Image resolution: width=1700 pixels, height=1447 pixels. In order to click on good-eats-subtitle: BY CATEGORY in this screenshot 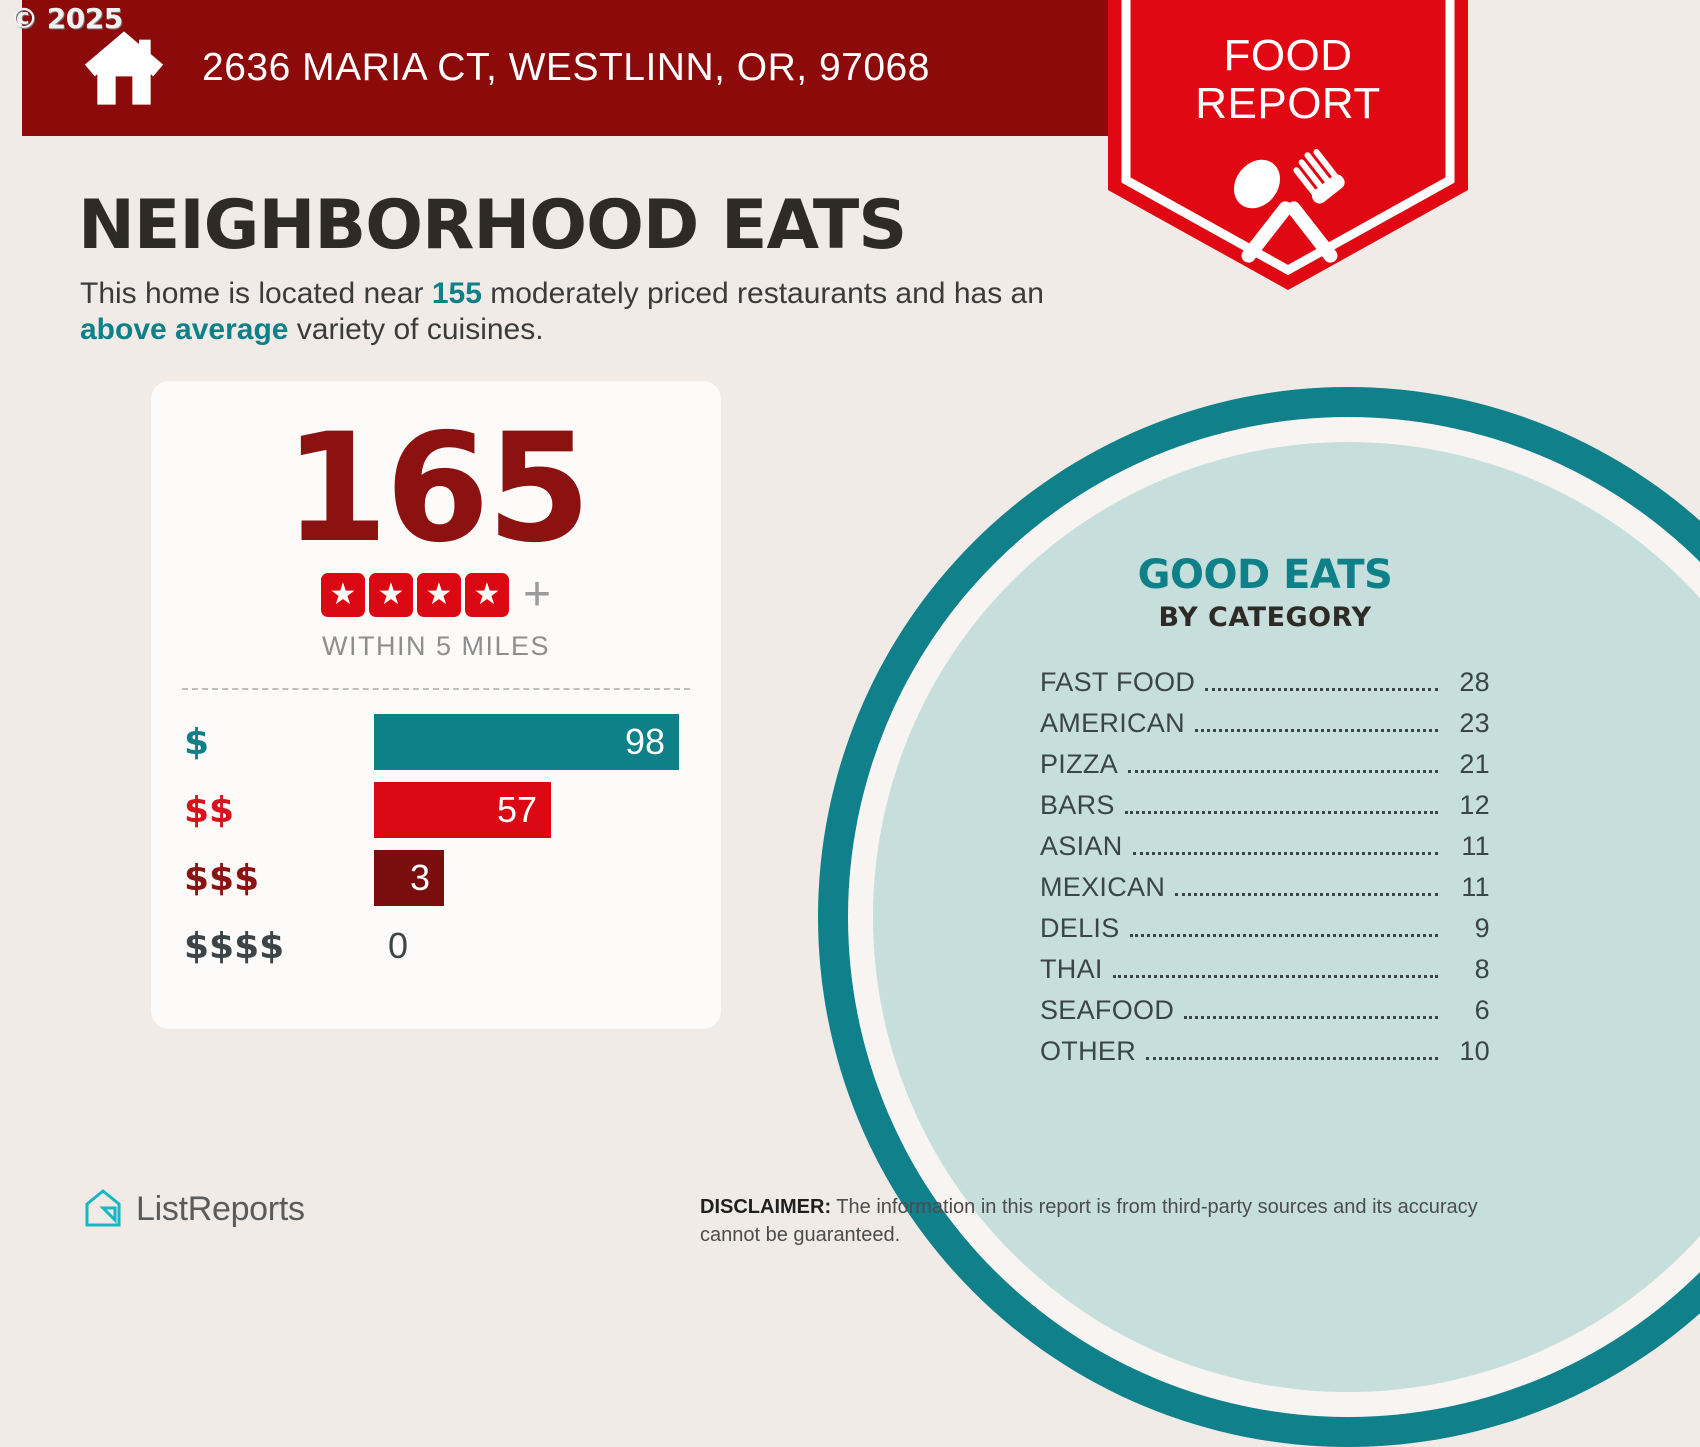, I will do `click(1265, 617)`.